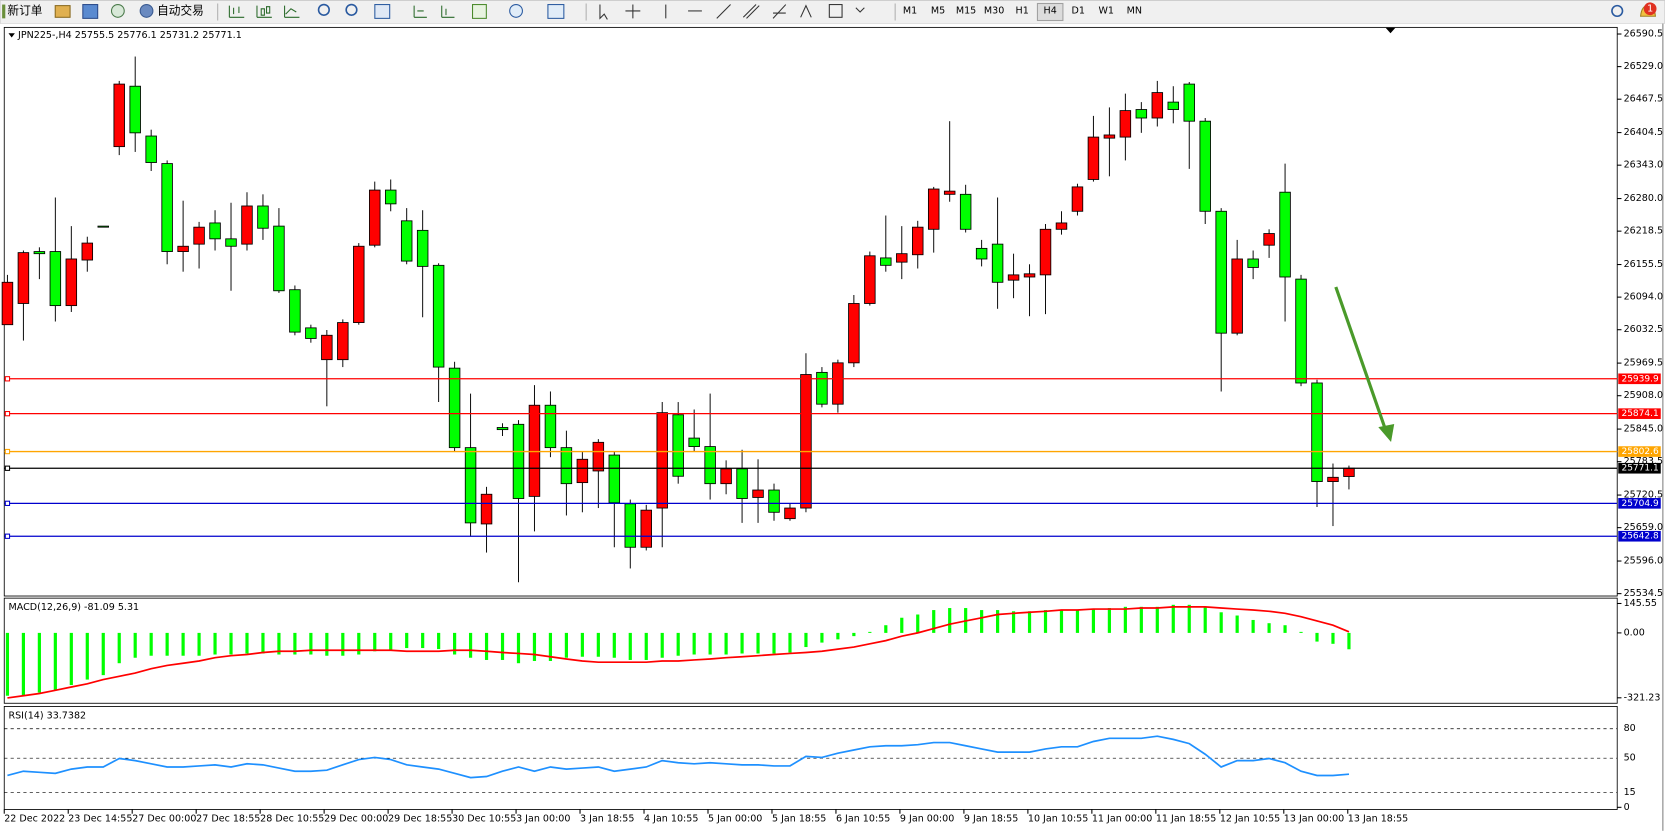  What do you see at coordinates (966, 10) in the screenshot?
I see `timeframe-button: M15` at bounding box center [966, 10].